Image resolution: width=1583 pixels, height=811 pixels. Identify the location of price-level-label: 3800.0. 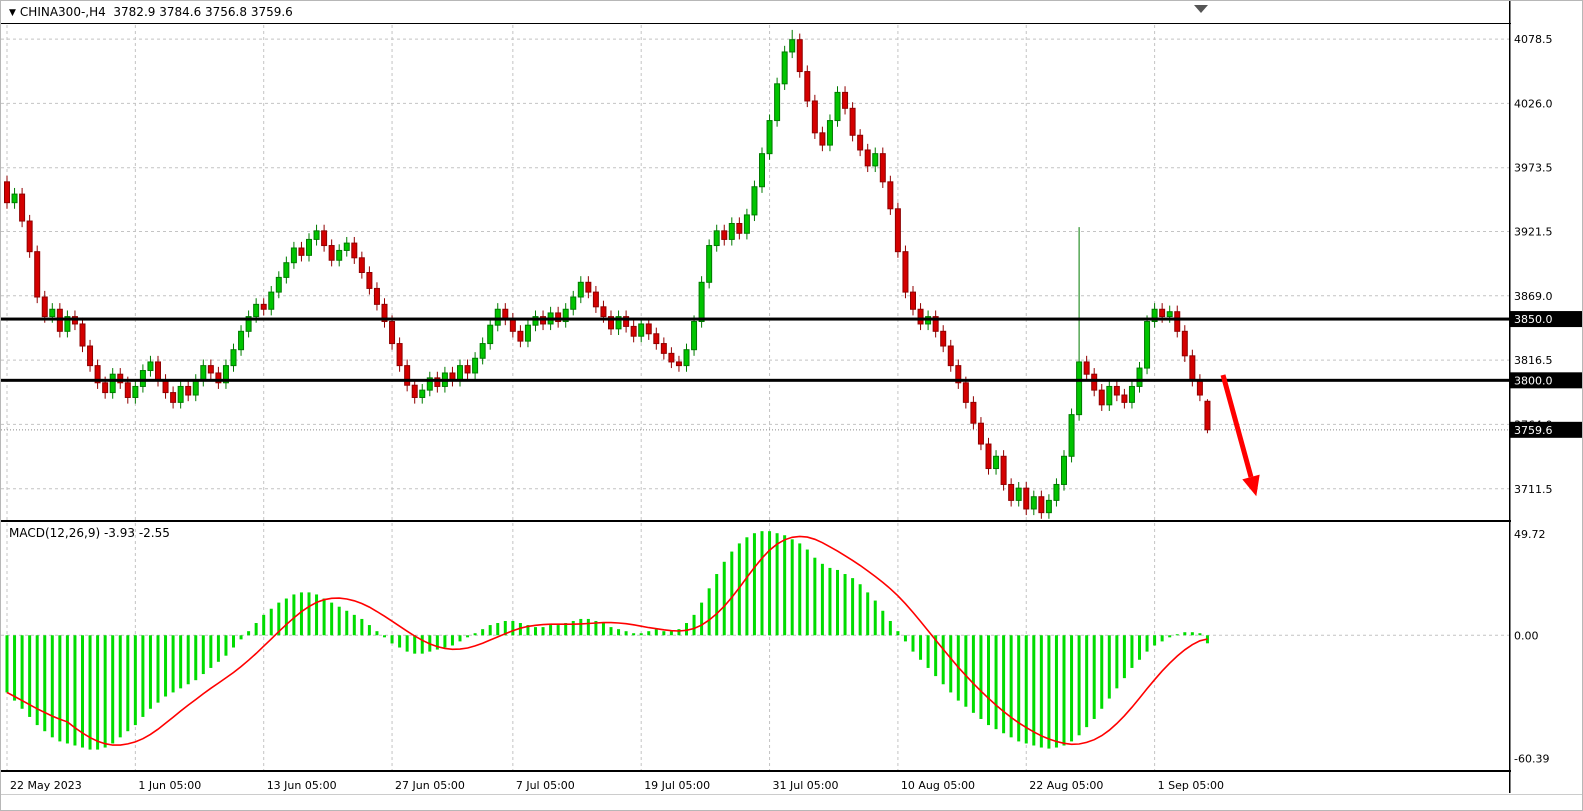
(1533, 380).